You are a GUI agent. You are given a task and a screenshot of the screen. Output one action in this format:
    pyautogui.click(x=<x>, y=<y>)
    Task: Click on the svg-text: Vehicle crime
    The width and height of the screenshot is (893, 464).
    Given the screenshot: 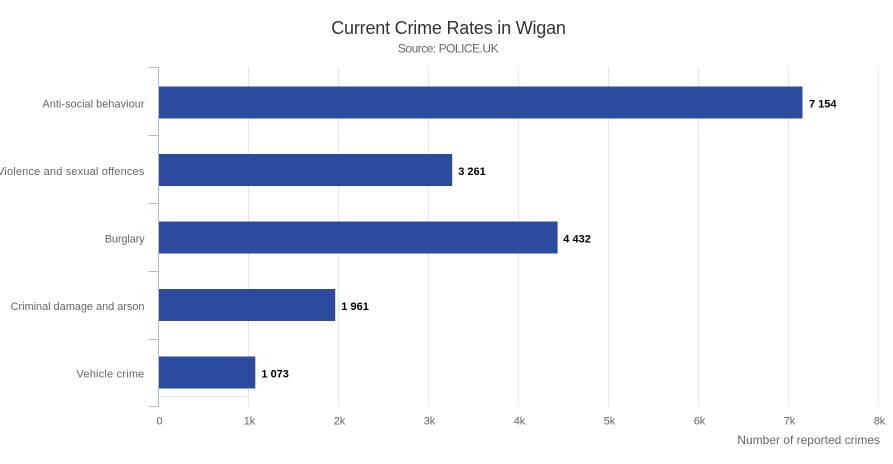 What is the action you would take?
    pyautogui.click(x=110, y=375)
    